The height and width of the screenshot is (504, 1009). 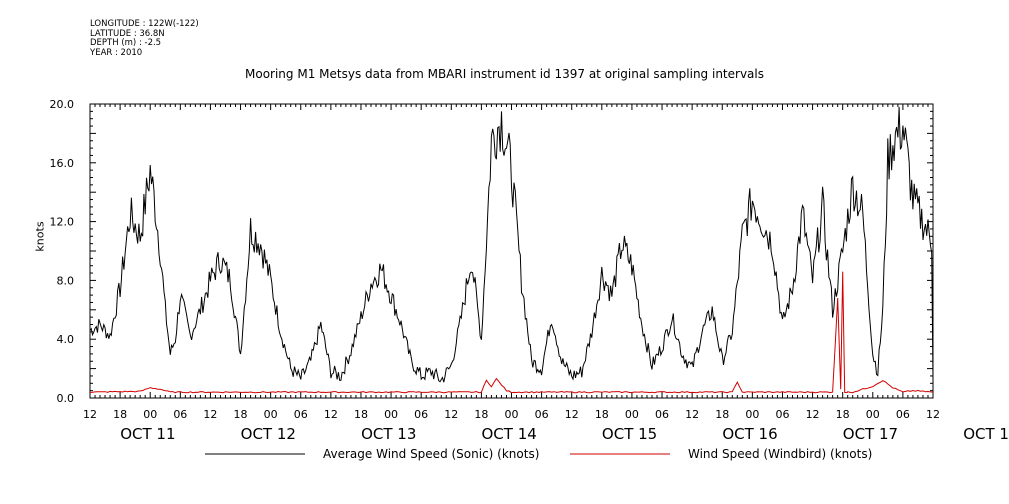 What do you see at coordinates (749, 434) in the screenshot?
I see `x-day-label: OCT 16` at bounding box center [749, 434].